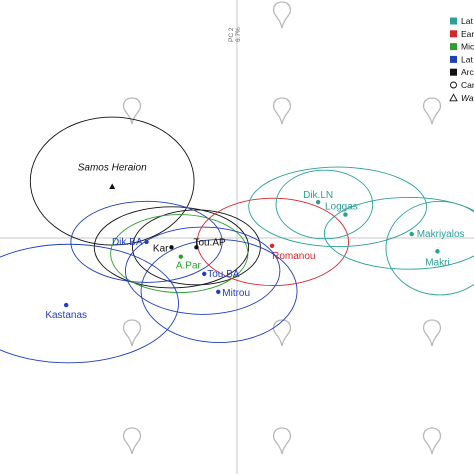  What do you see at coordinates (236, 293) in the screenshot?
I see `point-label-mitrou: Mitrou` at bounding box center [236, 293].